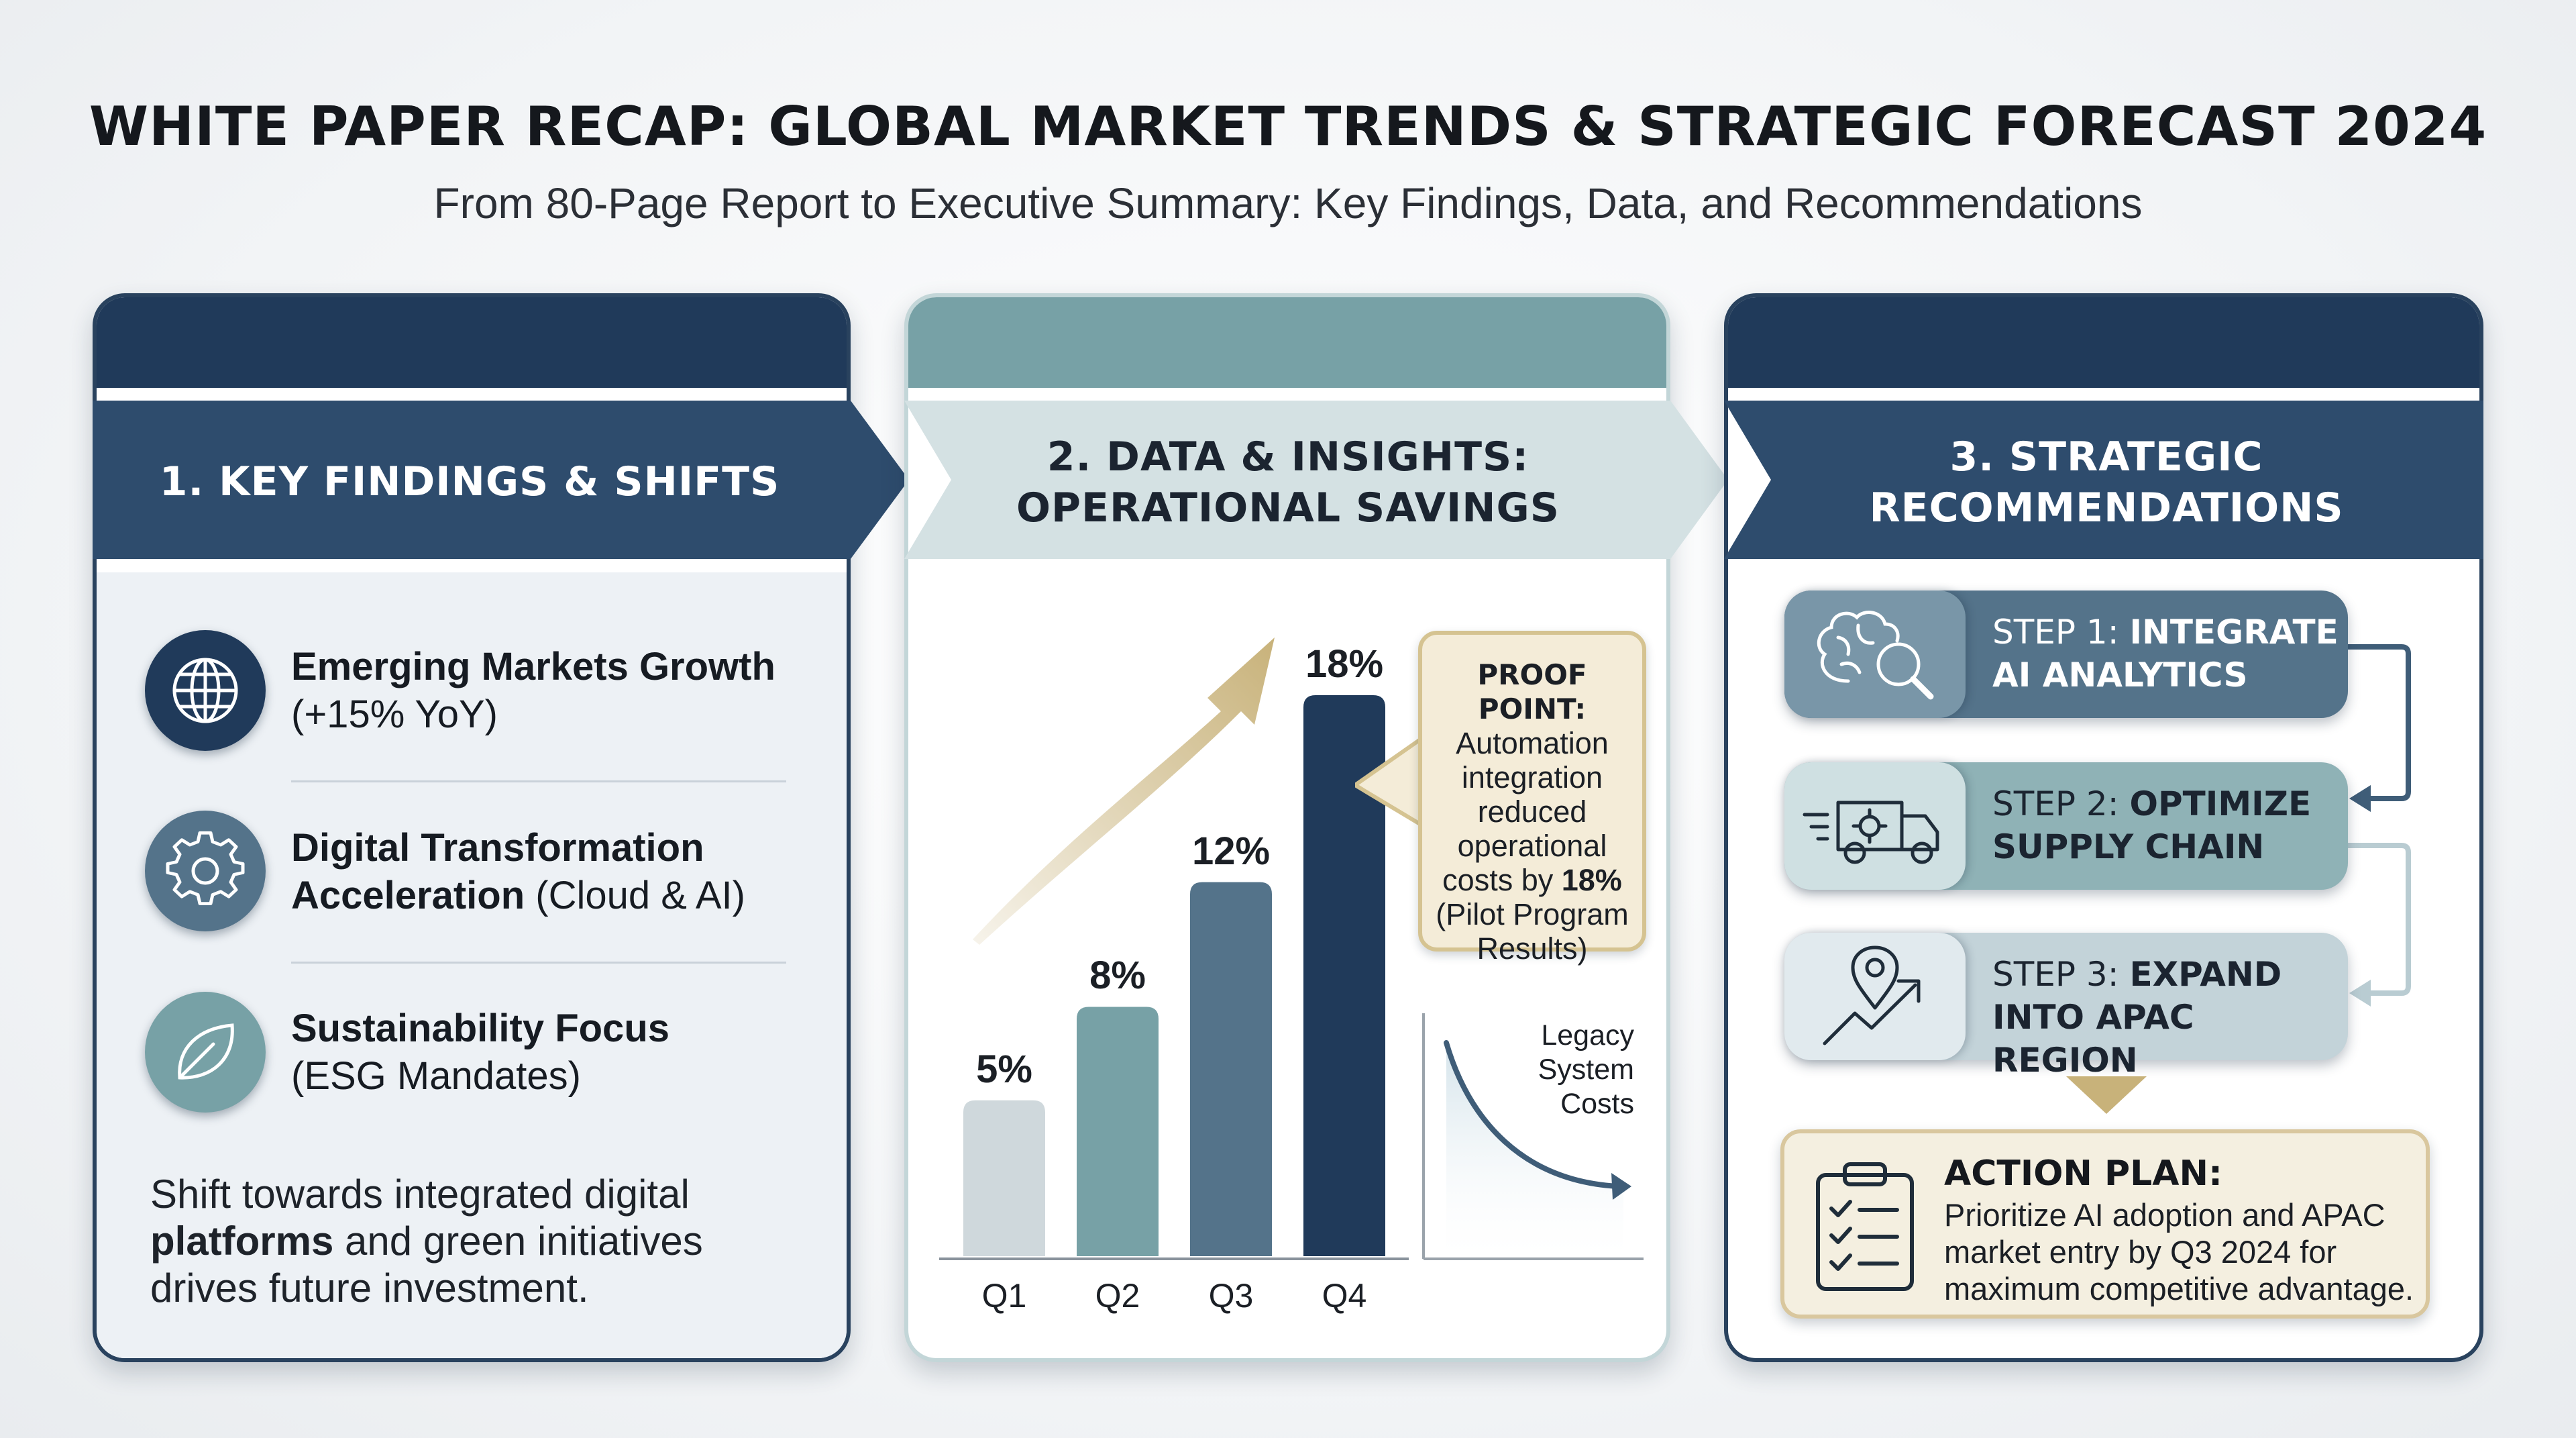 The image size is (2576, 1438). What do you see at coordinates (2179, 1289) in the screenshot?
I see `action-plan-line: maximum competitive advantage.` at bounding box center [2179, 1289].